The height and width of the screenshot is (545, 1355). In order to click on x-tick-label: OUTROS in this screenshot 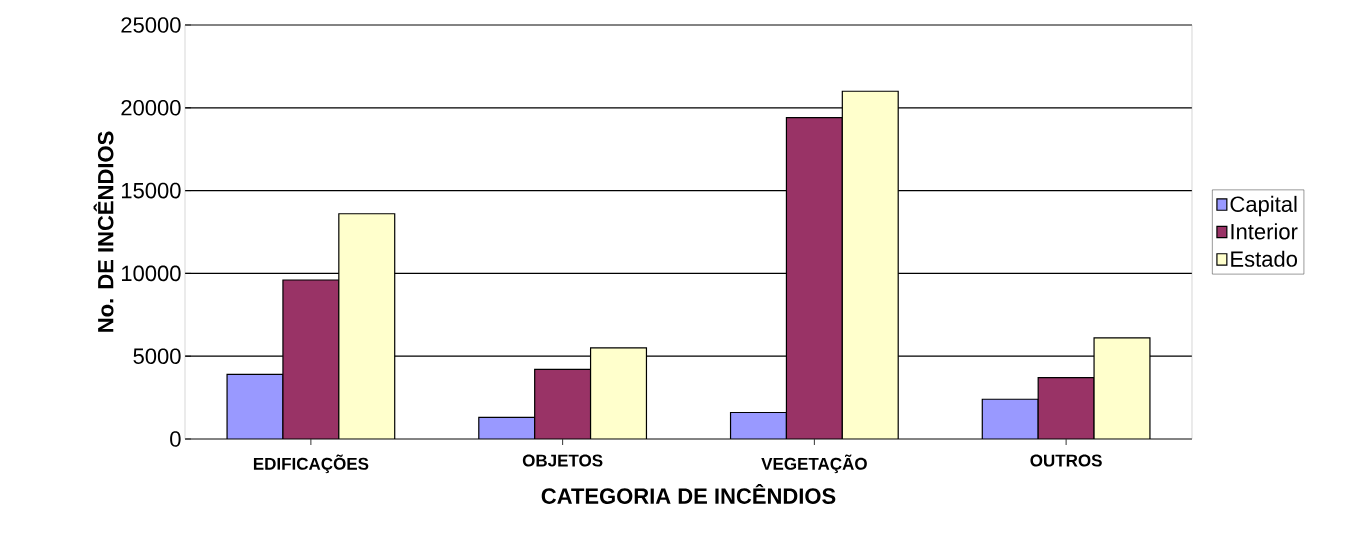, I will do `click(1066, 460)`.